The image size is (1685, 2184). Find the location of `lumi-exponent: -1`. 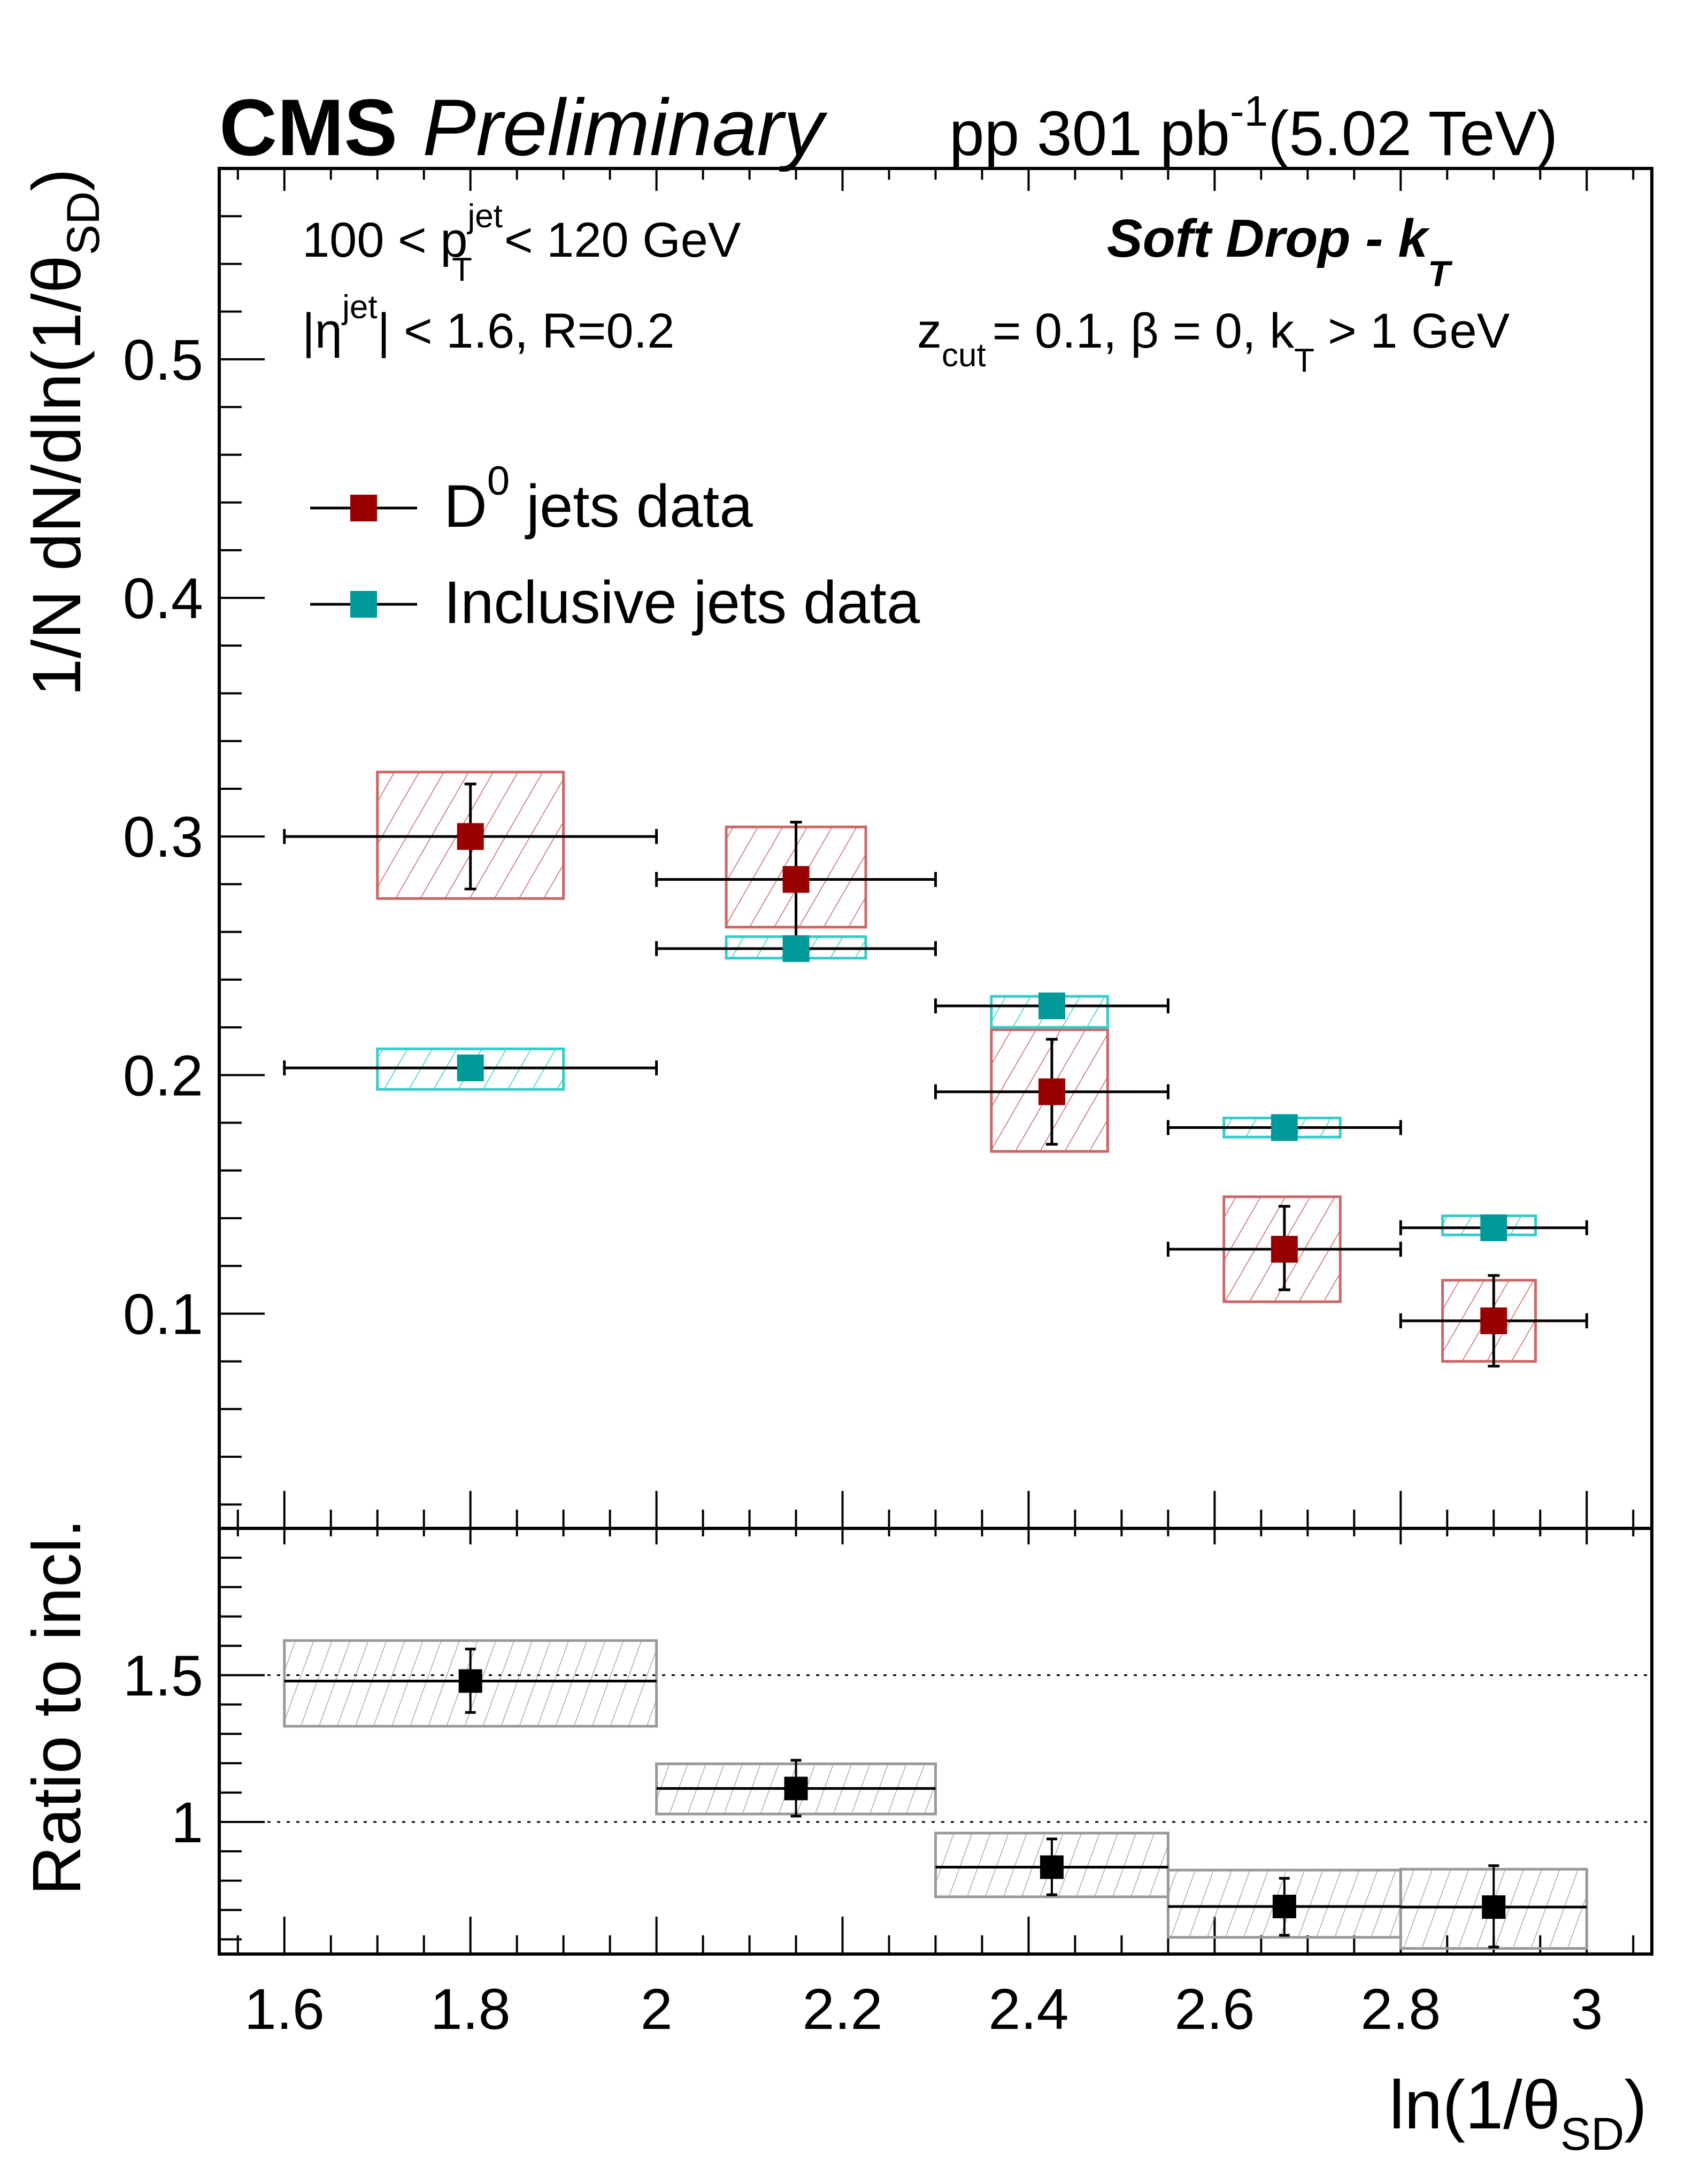

lumi-exponent: -1 is located at coordinates (1249, 111).